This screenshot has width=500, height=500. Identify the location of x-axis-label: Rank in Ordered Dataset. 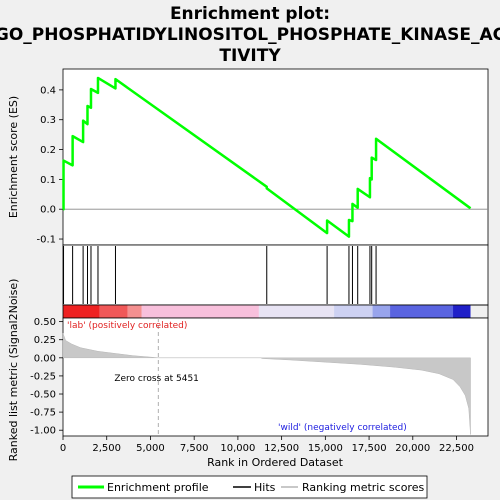
(275, 462).